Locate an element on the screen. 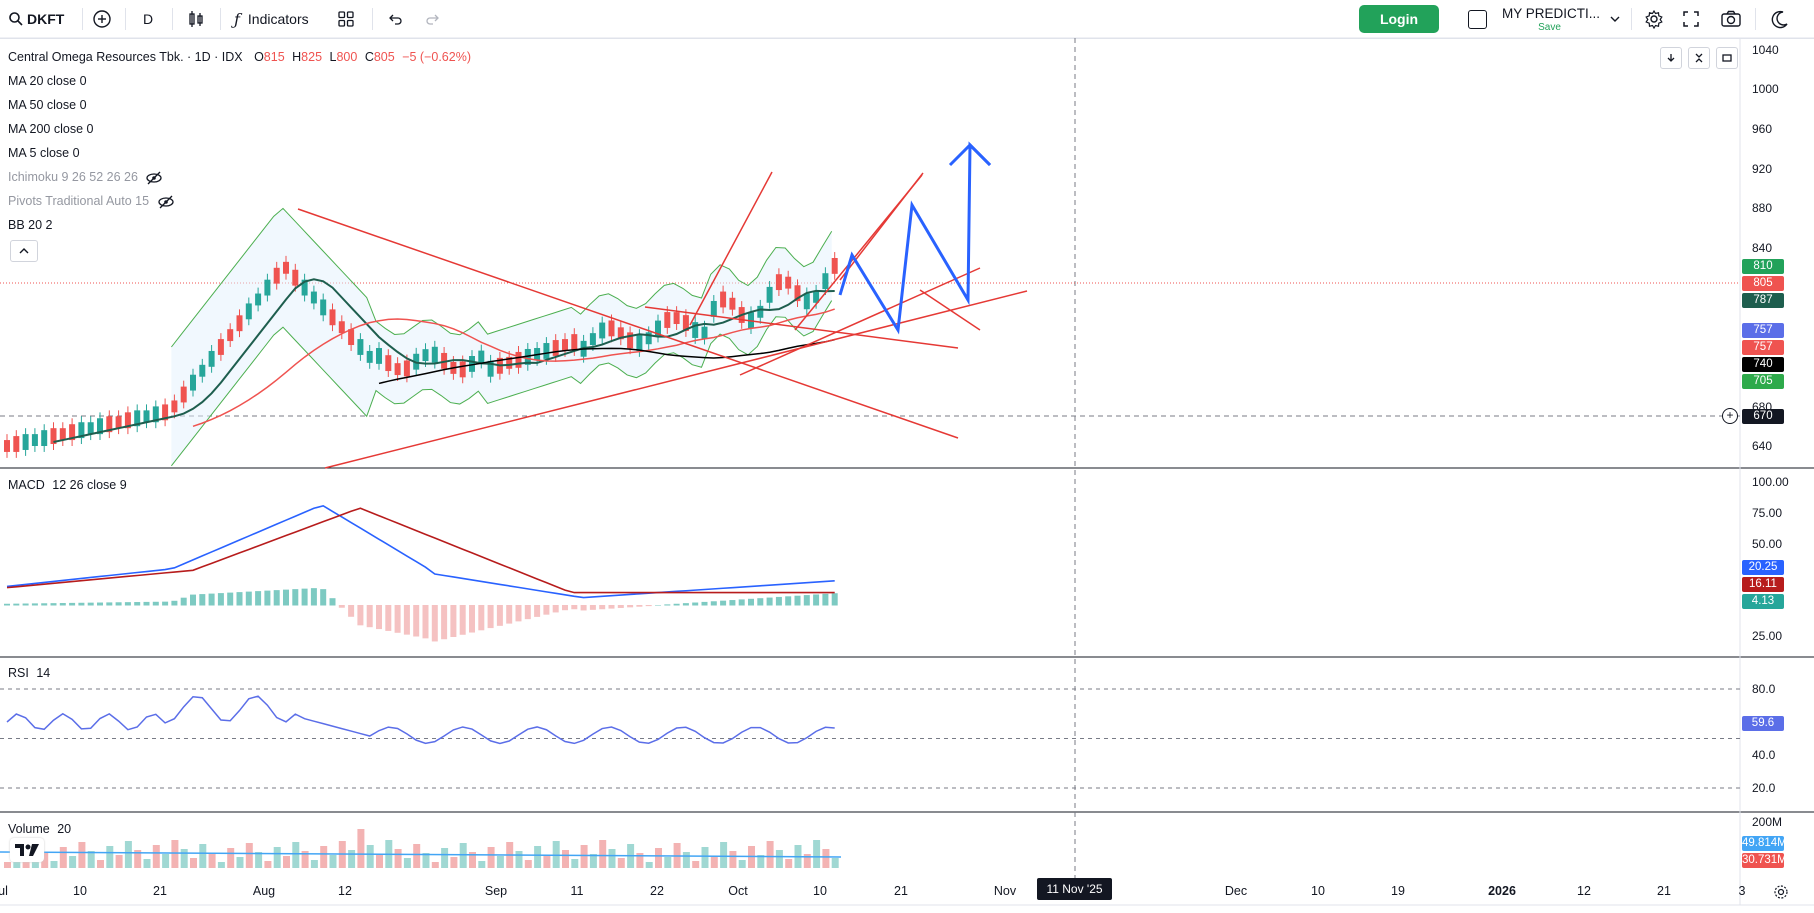 The height and width of the screenshot is (913, 1814). gear-icon is located at coordinates (1781, 892).